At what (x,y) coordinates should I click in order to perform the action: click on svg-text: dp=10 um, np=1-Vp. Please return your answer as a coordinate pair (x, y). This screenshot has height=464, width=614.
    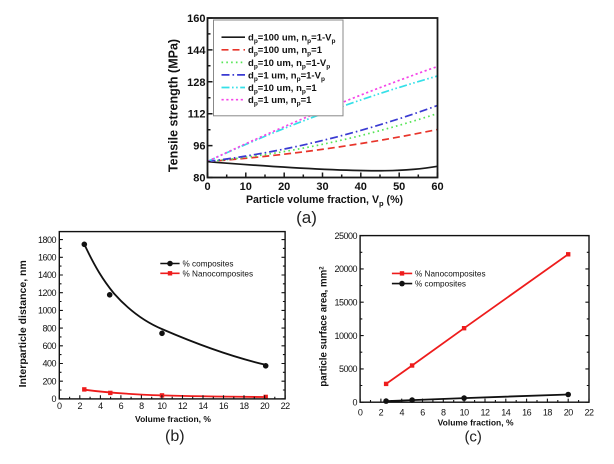
    Looking at the image, I should click on (289, 64).